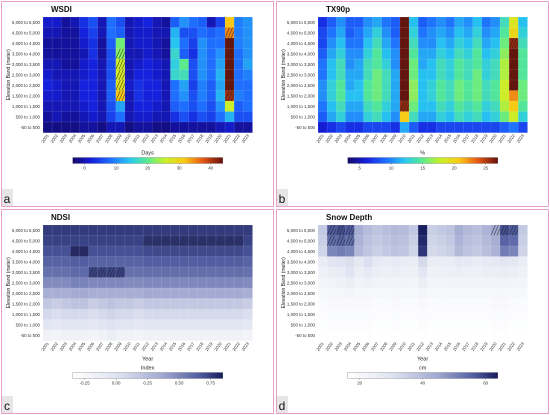 Image resolution: width=550 pixels, height=415 pixels. Describe the element at coordinates (200, 346) in the screenshot. I see `x-tick-label: 2018` at that location.